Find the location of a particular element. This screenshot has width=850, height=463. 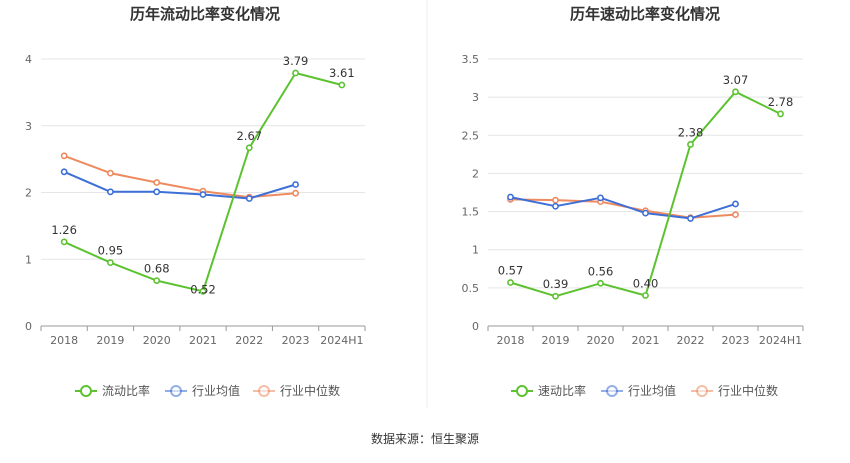

y-tick-label: 1.5 is located at coordinates (471, 212).